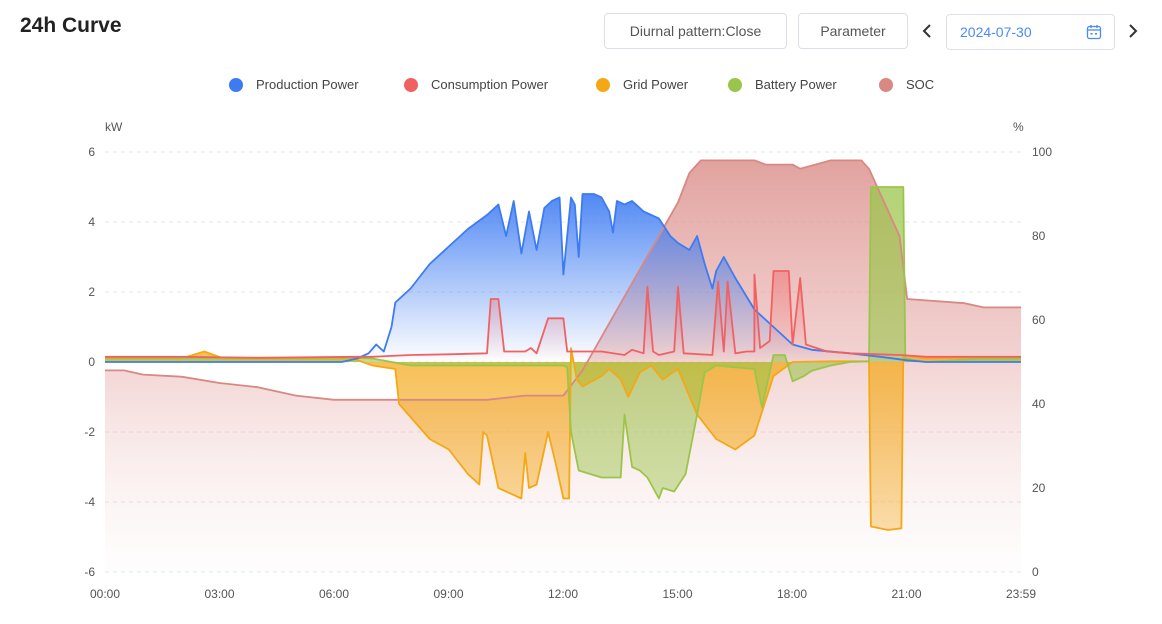 The height and width of the screenshot is (624, 1162). Describe the element at coordinates (927, 31) in the screenshot. I see `chevron-left-icon` at that location.